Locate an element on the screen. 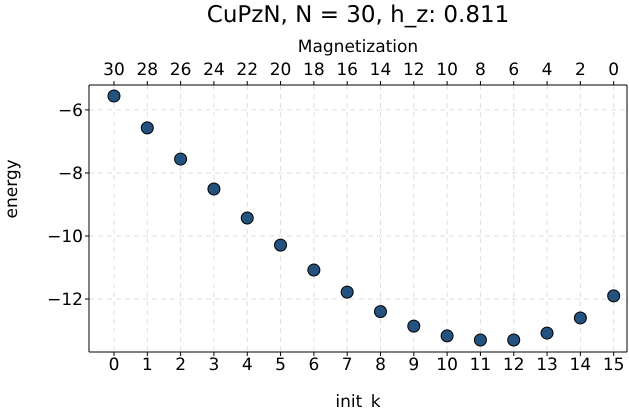 The image size is (629, 409). x-tick-label: 12 is located at coordinates (513, 365).